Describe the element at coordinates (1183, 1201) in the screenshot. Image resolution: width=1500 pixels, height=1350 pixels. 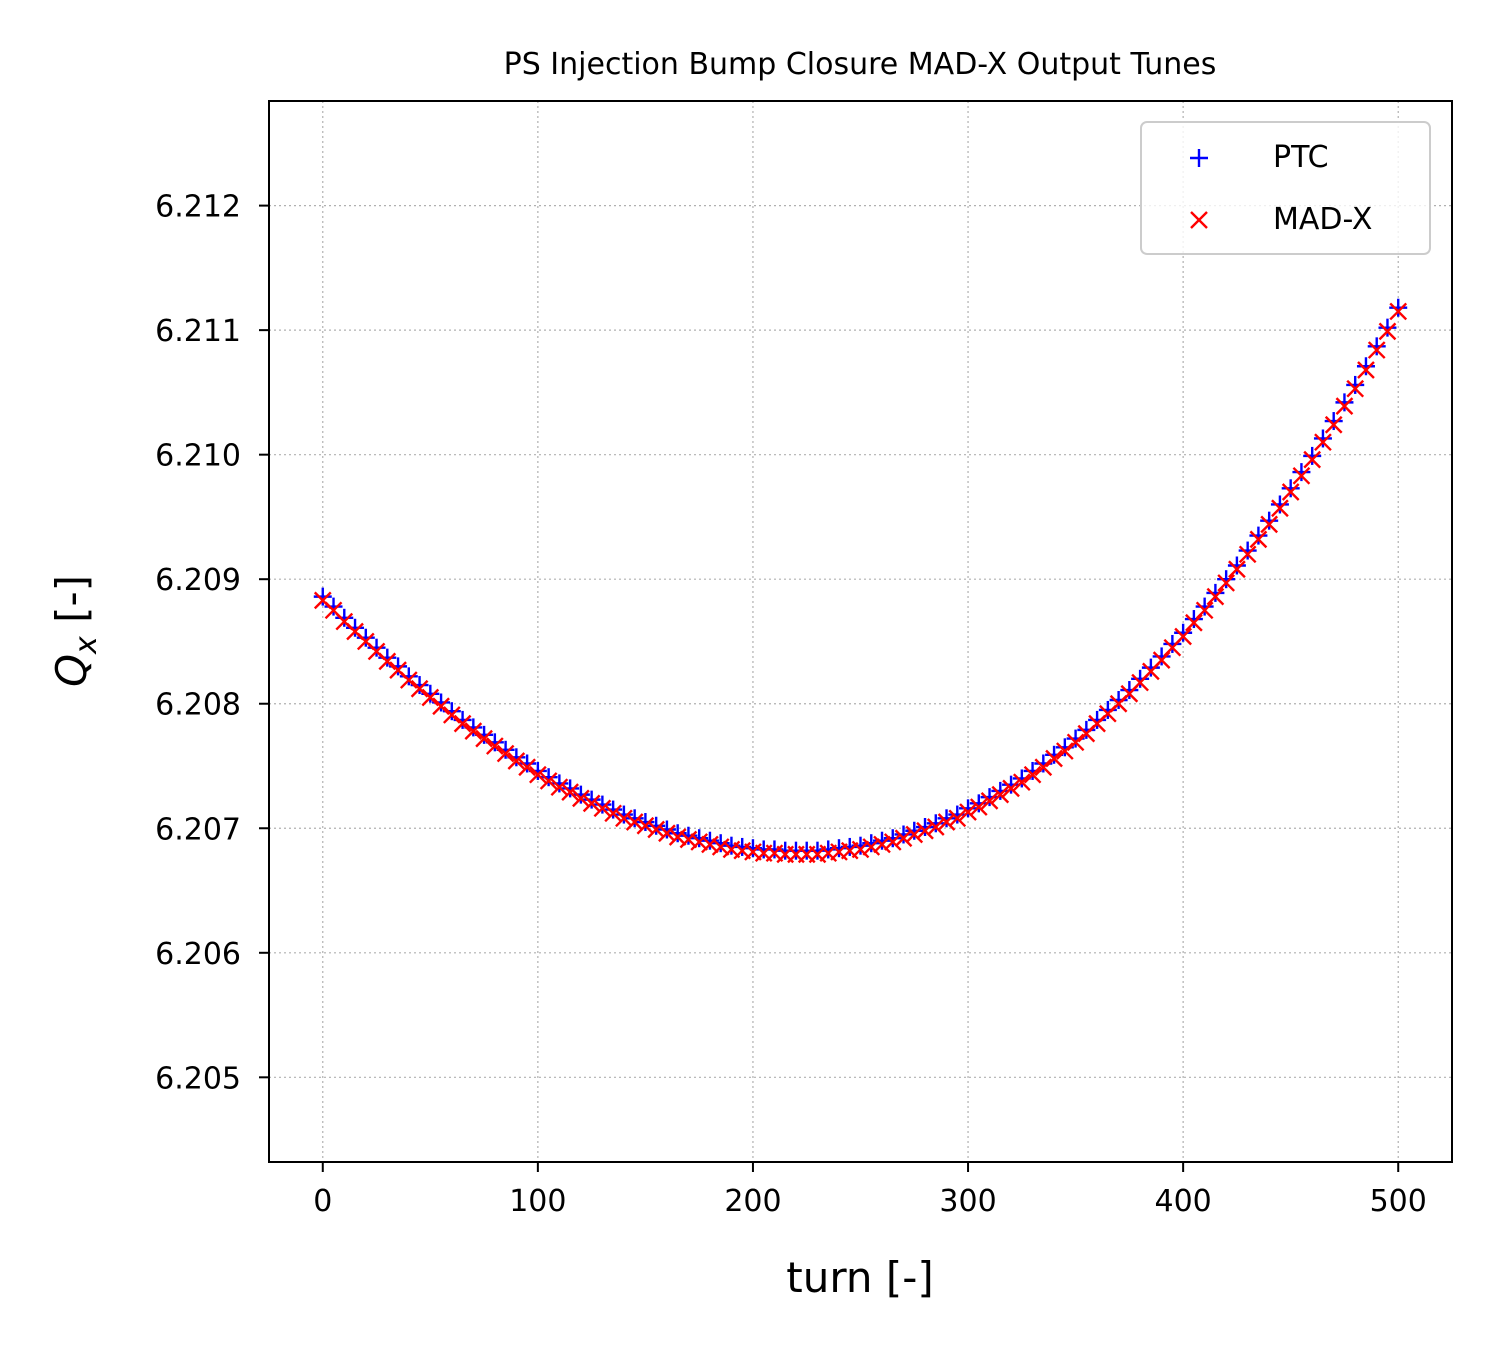
I see `x-tick-label: 400` at that location.